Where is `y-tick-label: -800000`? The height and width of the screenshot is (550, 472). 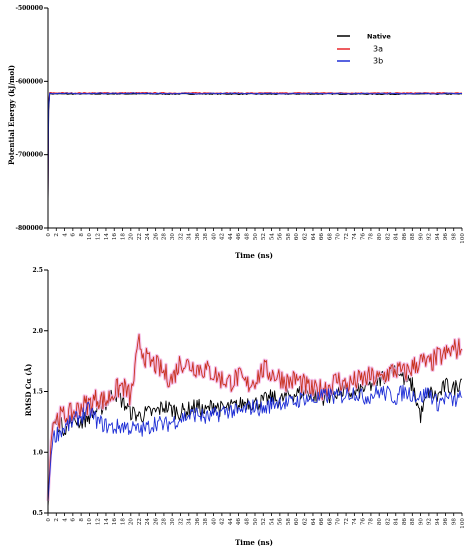
y-tick-label: -800000 is located at coordinates (29, 228).